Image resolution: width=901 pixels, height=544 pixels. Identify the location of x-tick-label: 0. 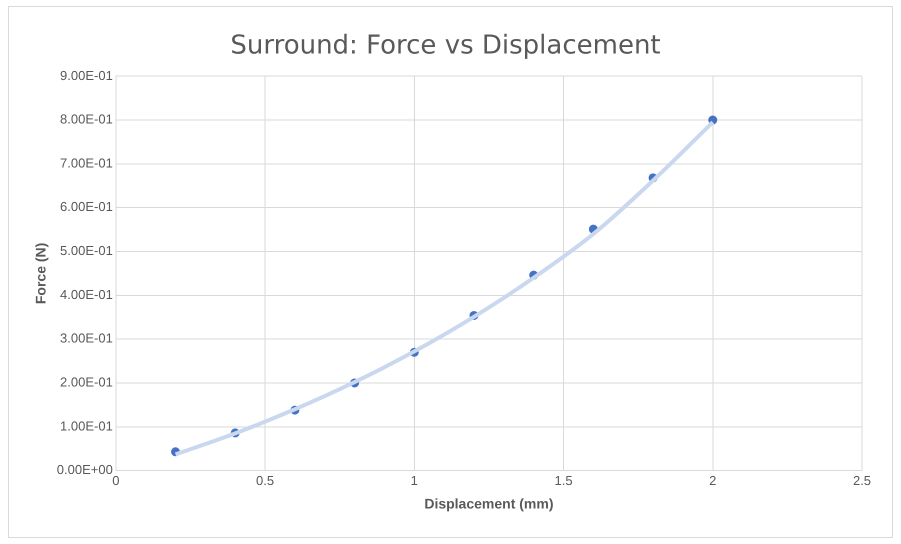
(116, 480).